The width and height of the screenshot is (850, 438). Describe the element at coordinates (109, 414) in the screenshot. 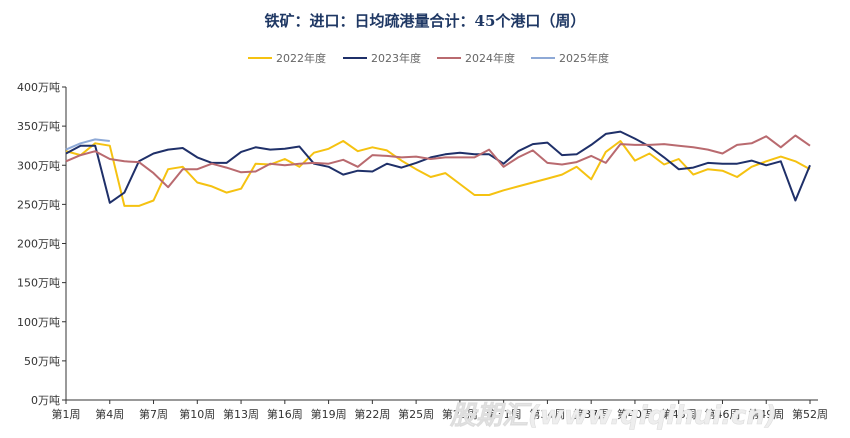

I see `x-tick-label: 第4周` at that location.